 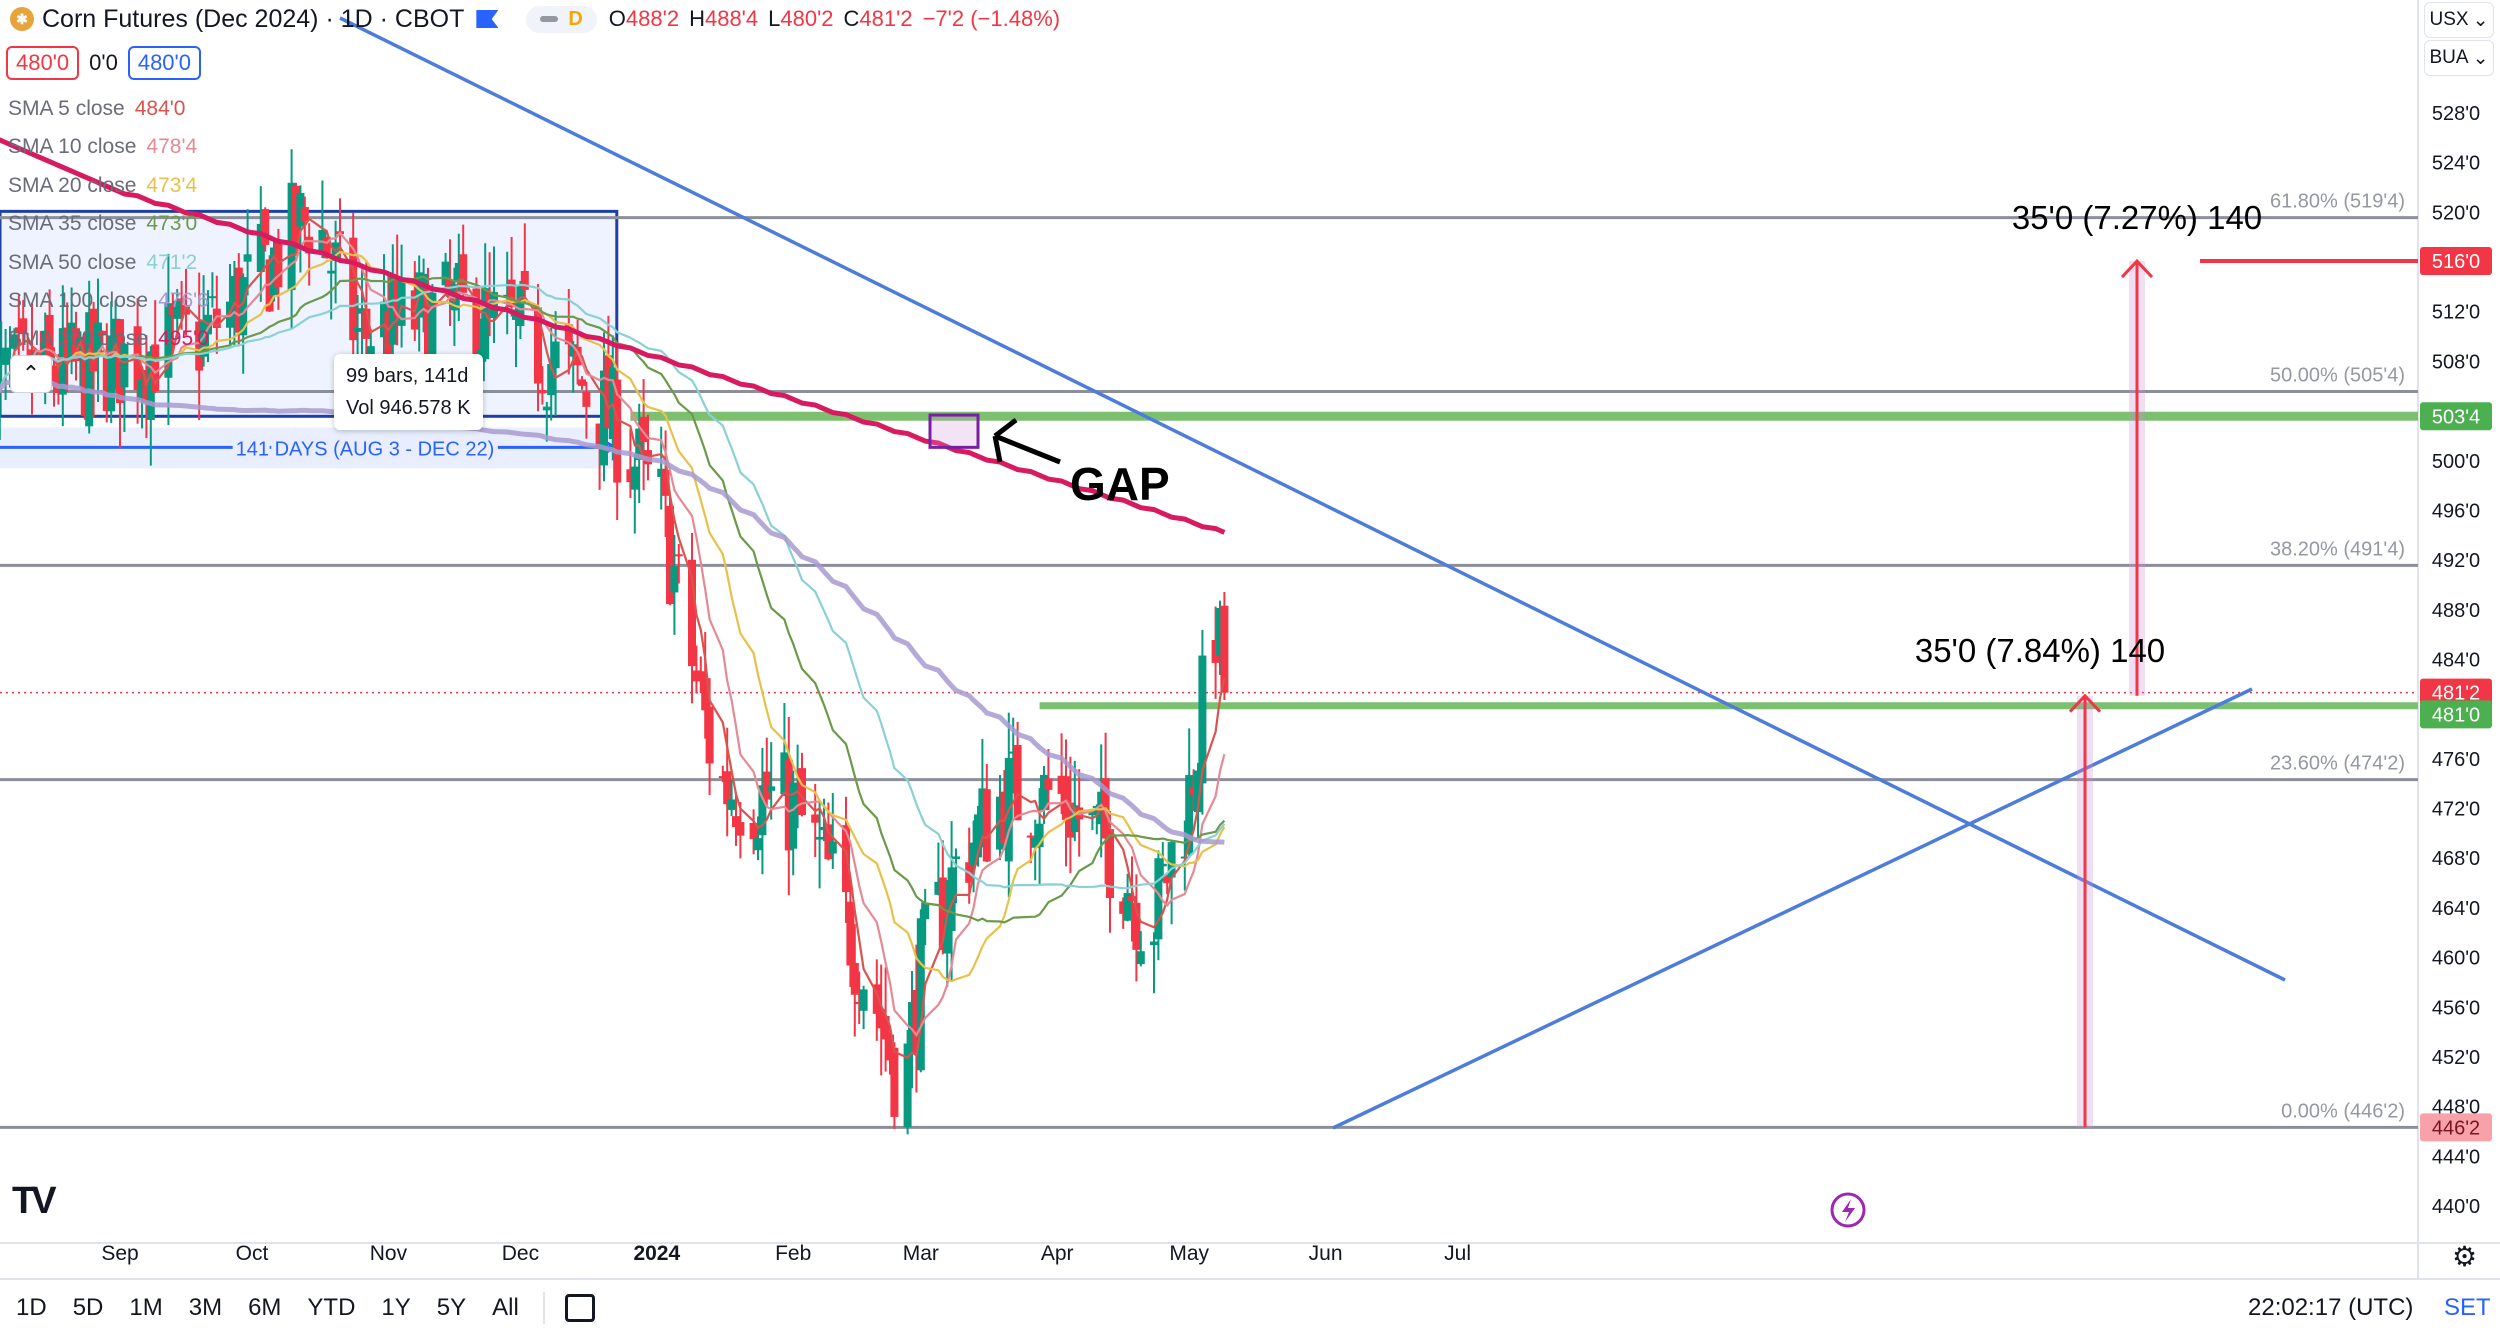 What do you see at coordinates (1189, 1253) in the screenshot?
I see `time-tick-label: May` at bounding box center [1189, 1253].